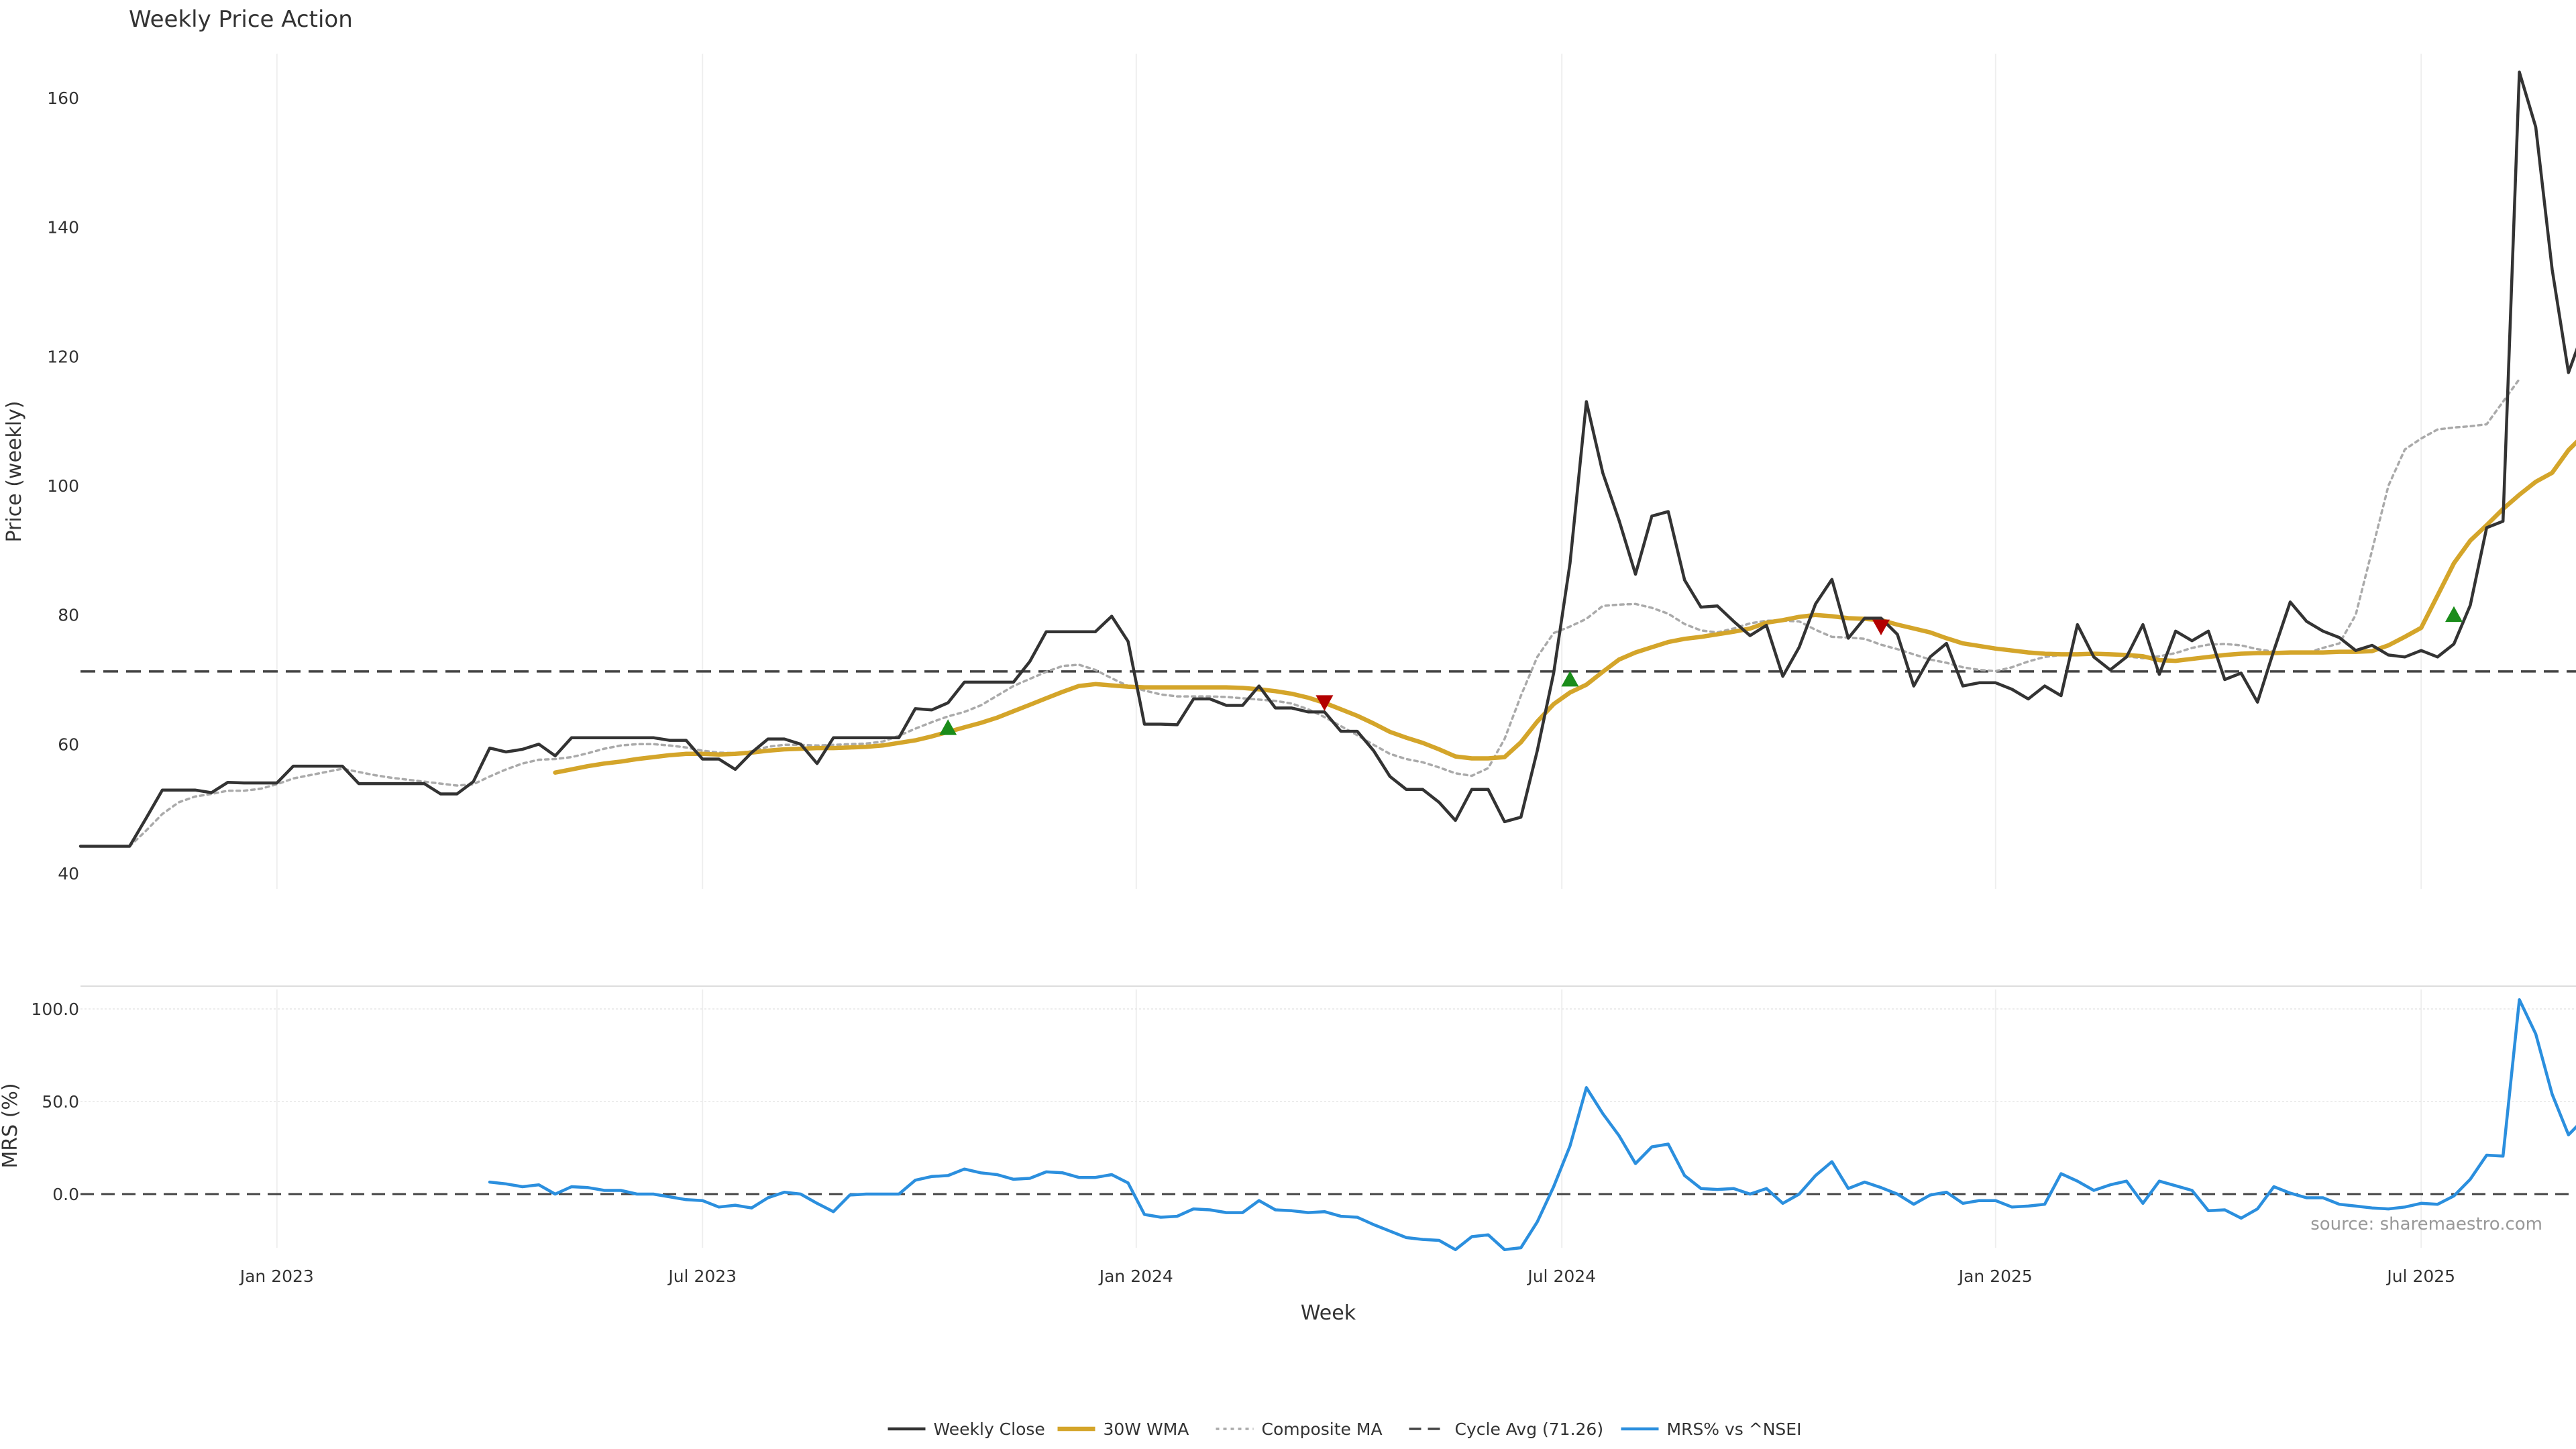 The image size is (2576, 1449). What do you see at coordinates (1529, 1429) in the screenshot?
I see `legend-label: Cycle Avg (71.26)` at bounding box center [1529, 1429].